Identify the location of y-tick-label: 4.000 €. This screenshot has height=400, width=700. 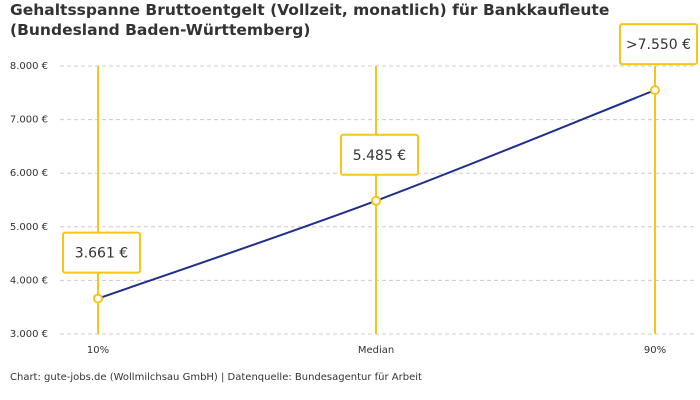
(29, 280).